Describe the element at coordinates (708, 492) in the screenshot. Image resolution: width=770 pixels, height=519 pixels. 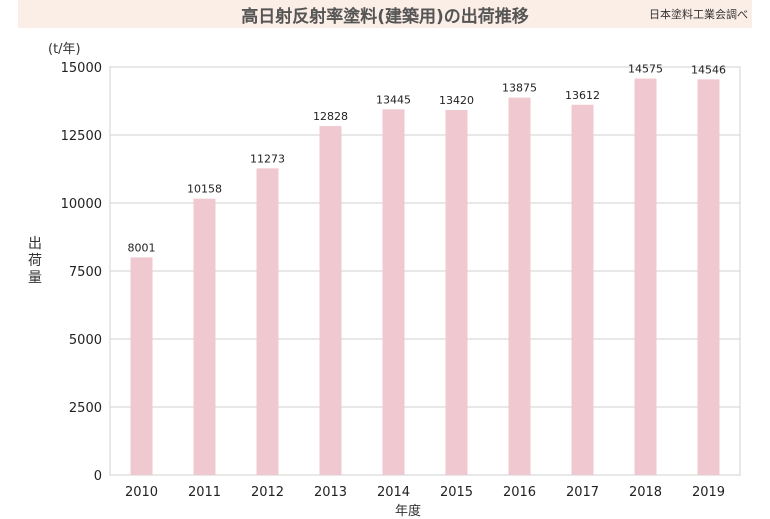
I see `x-tick-label: 2019` at that location.